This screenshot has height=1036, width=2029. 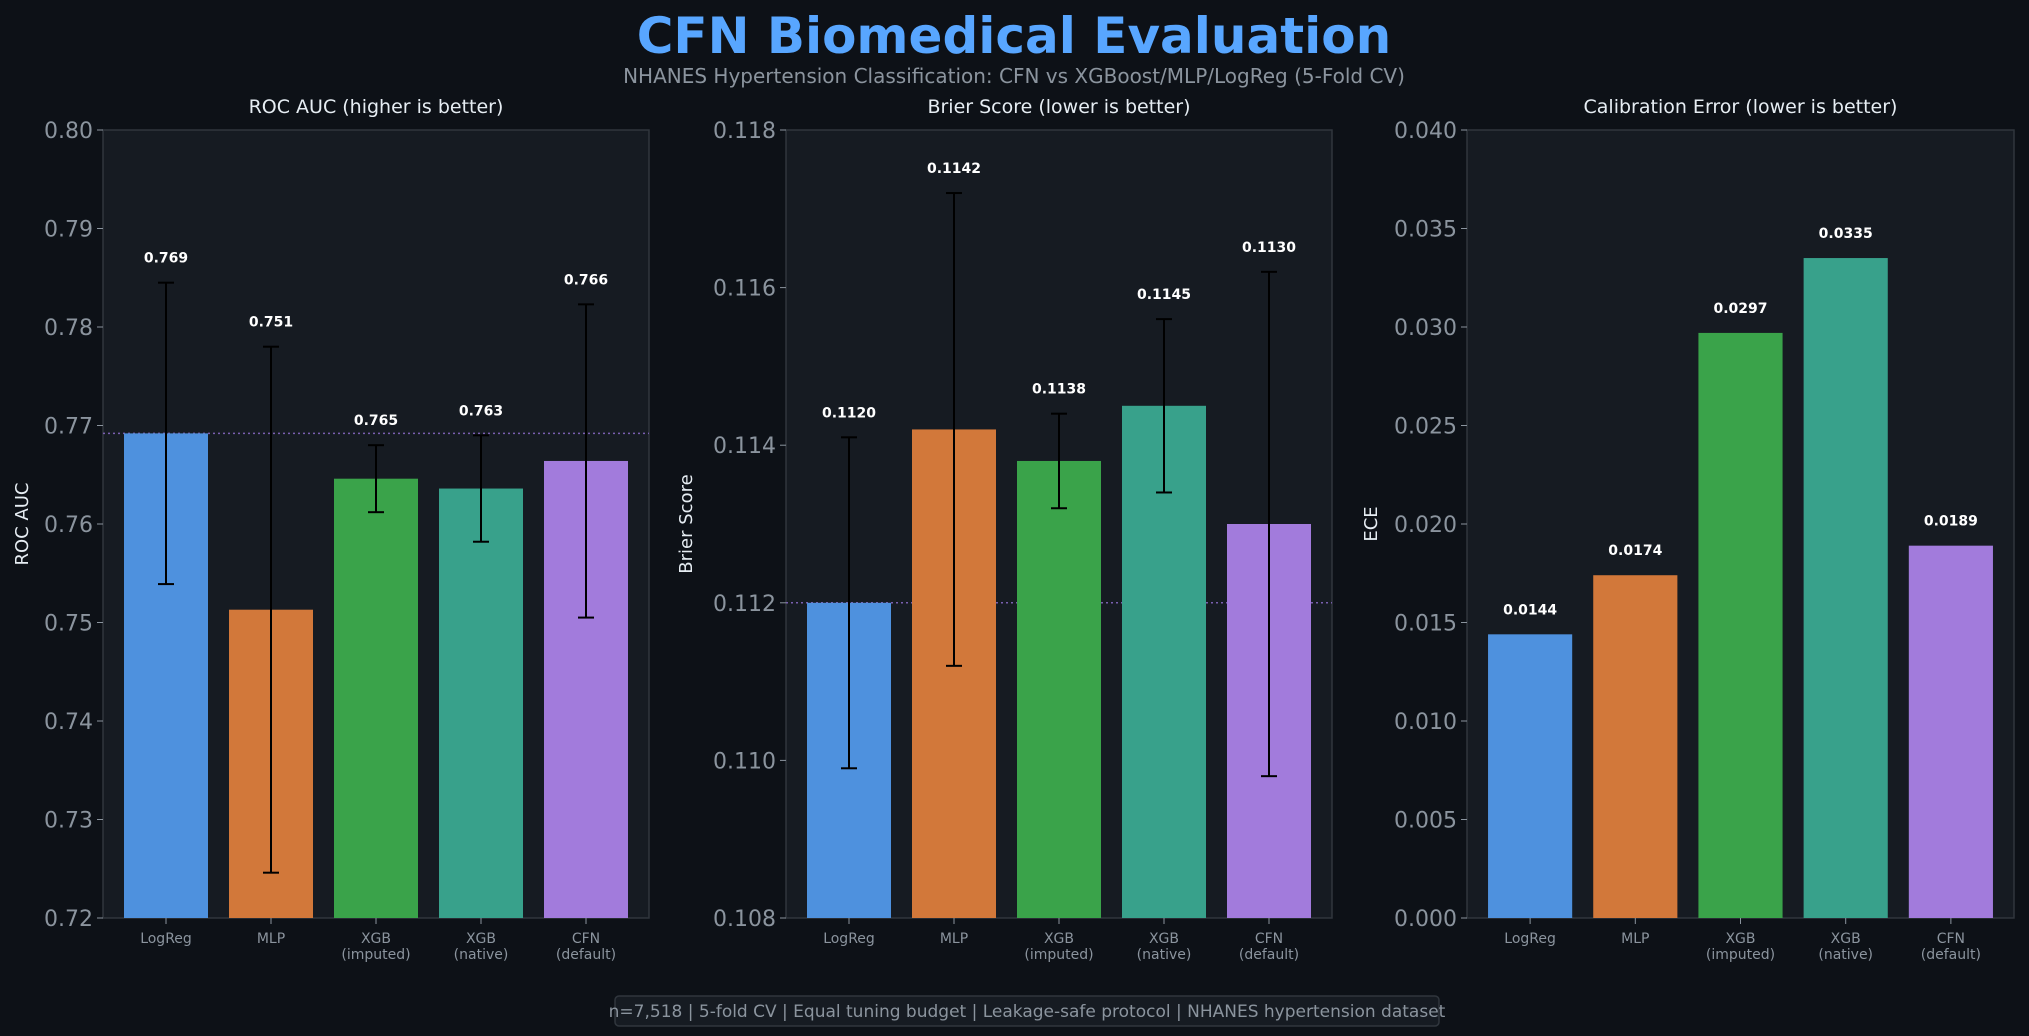 What do you see at coordinates (1371, 523) in the screenshot?
I see `y-axis-label: ECE` at bounding box center [1371, 523].